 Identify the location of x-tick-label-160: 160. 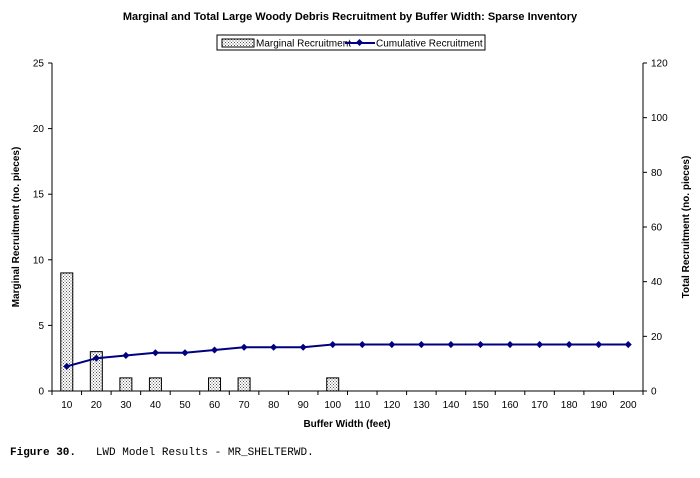
(510, 405).